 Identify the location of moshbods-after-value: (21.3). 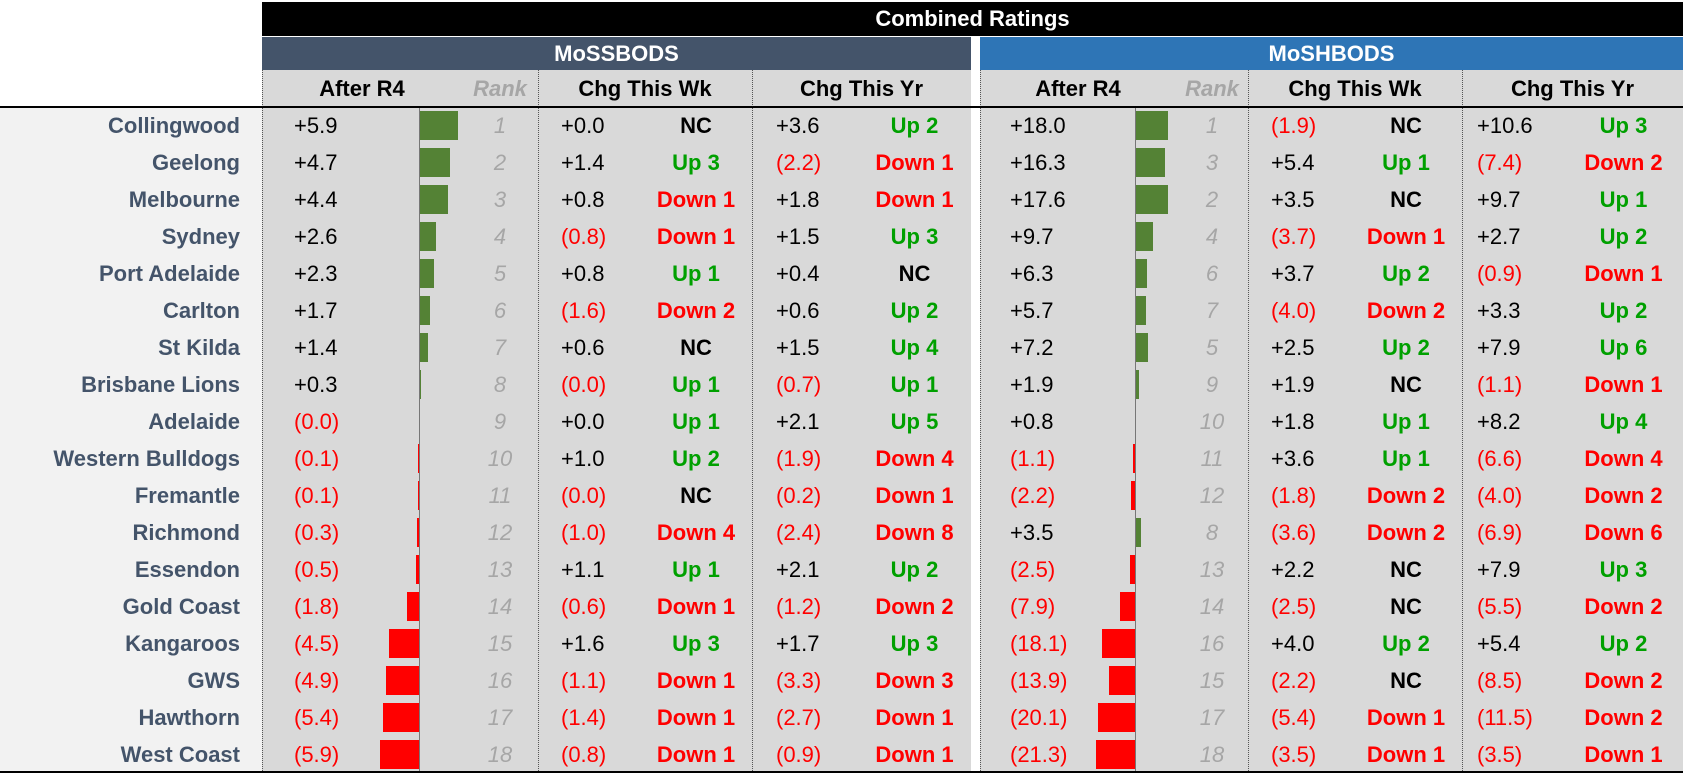
(1039, 754).